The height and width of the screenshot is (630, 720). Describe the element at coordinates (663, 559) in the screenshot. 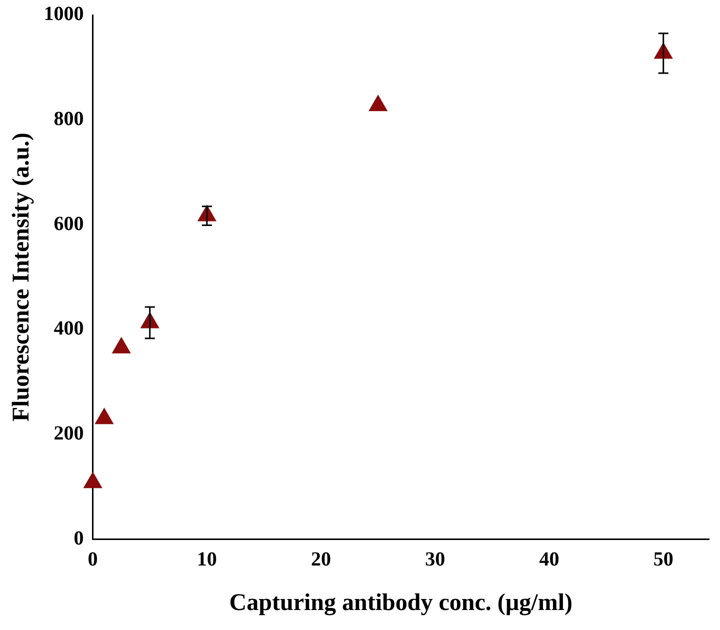

I see `x-tick-label: 50` at that location.